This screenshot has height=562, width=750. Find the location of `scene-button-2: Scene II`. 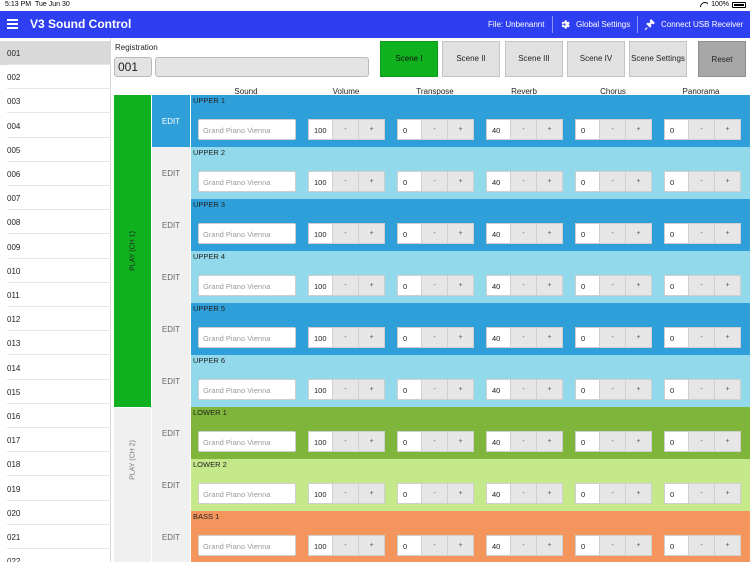

scene-button-2: Scene II is located at coordinates (471, 59).